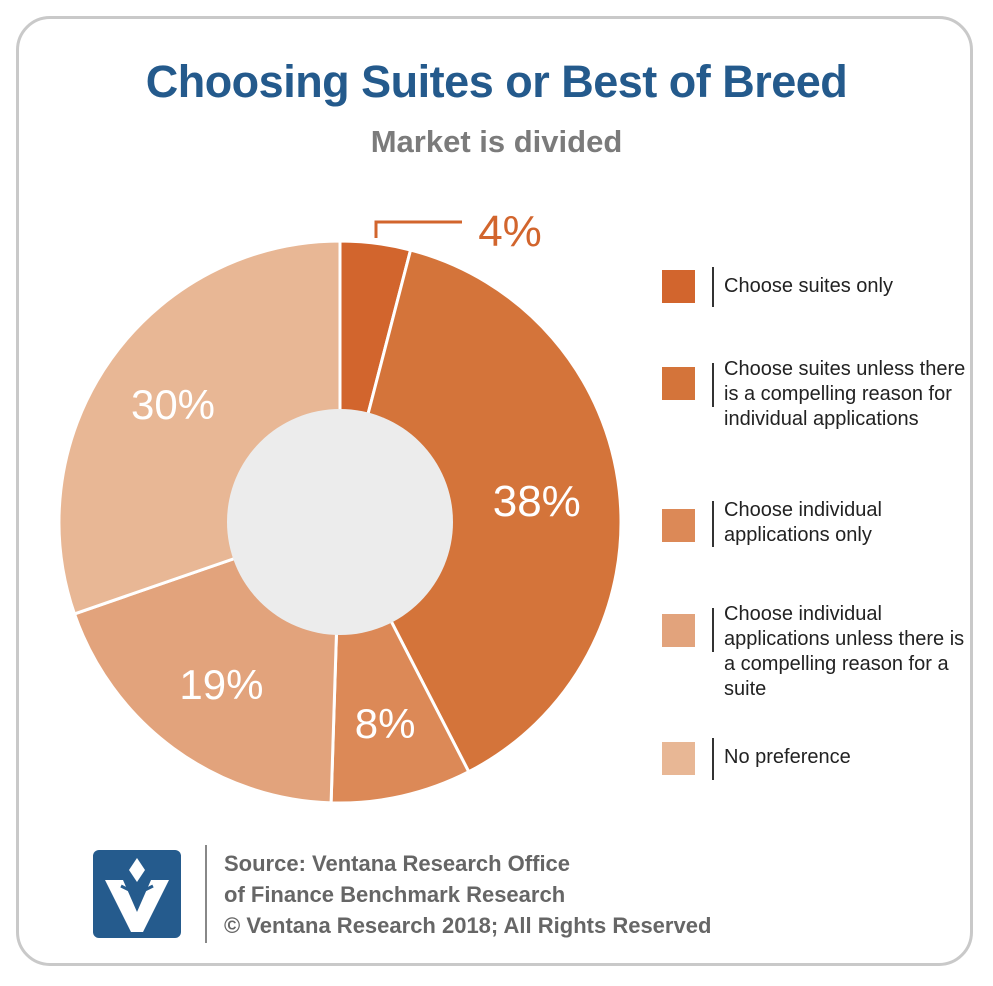  I want to click on legend-label: Choose individual applications only, so click(803, 522).